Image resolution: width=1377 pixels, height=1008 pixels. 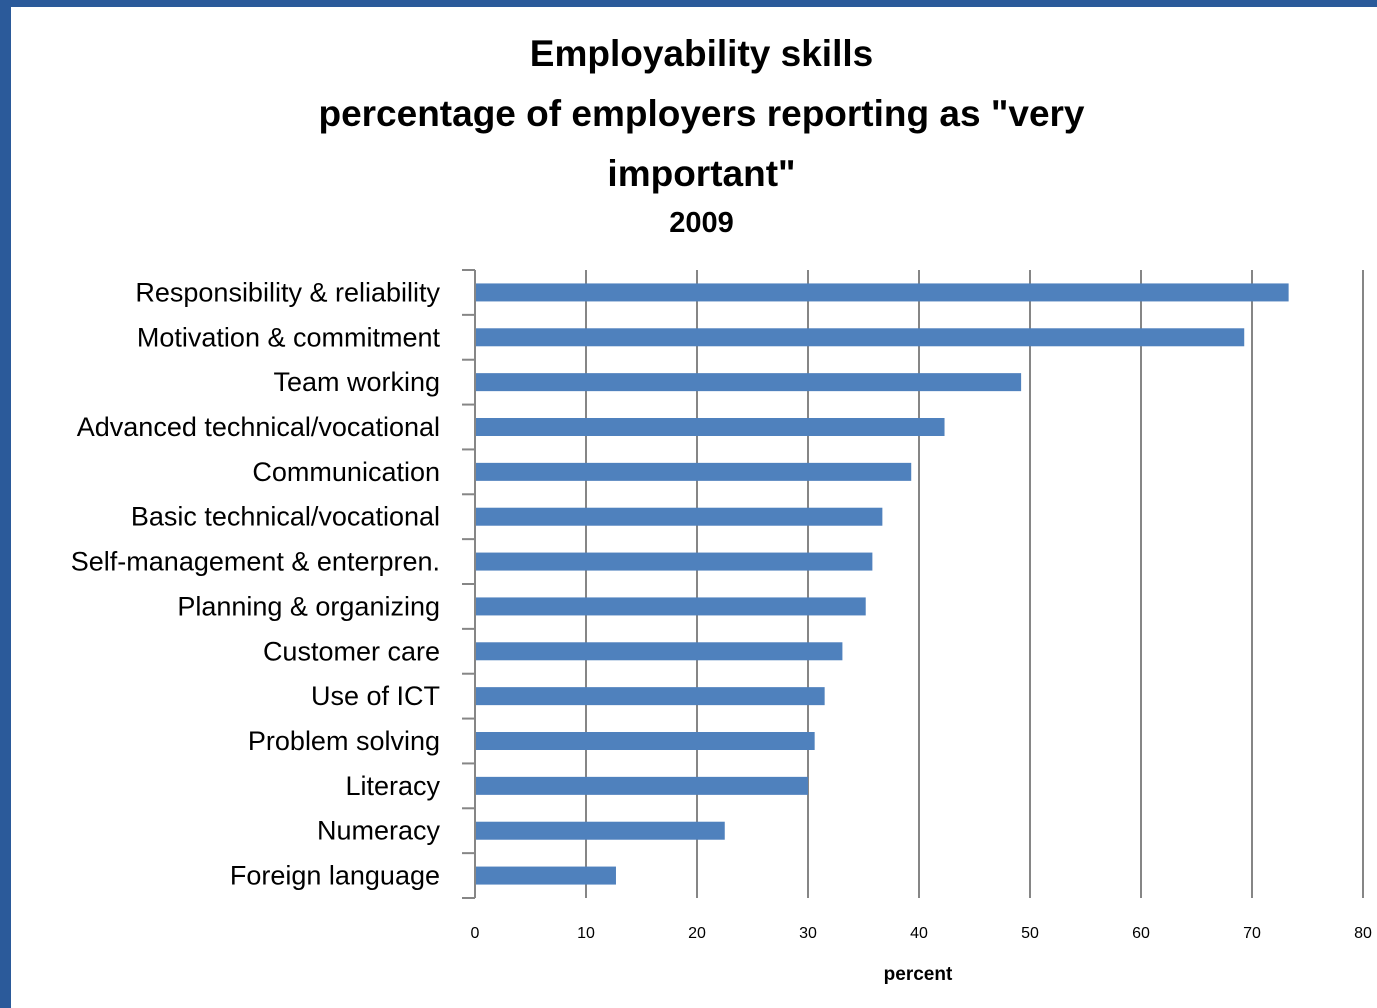 I want to click on category-label: Responsibility & reliability, so click(x=287, y=292).